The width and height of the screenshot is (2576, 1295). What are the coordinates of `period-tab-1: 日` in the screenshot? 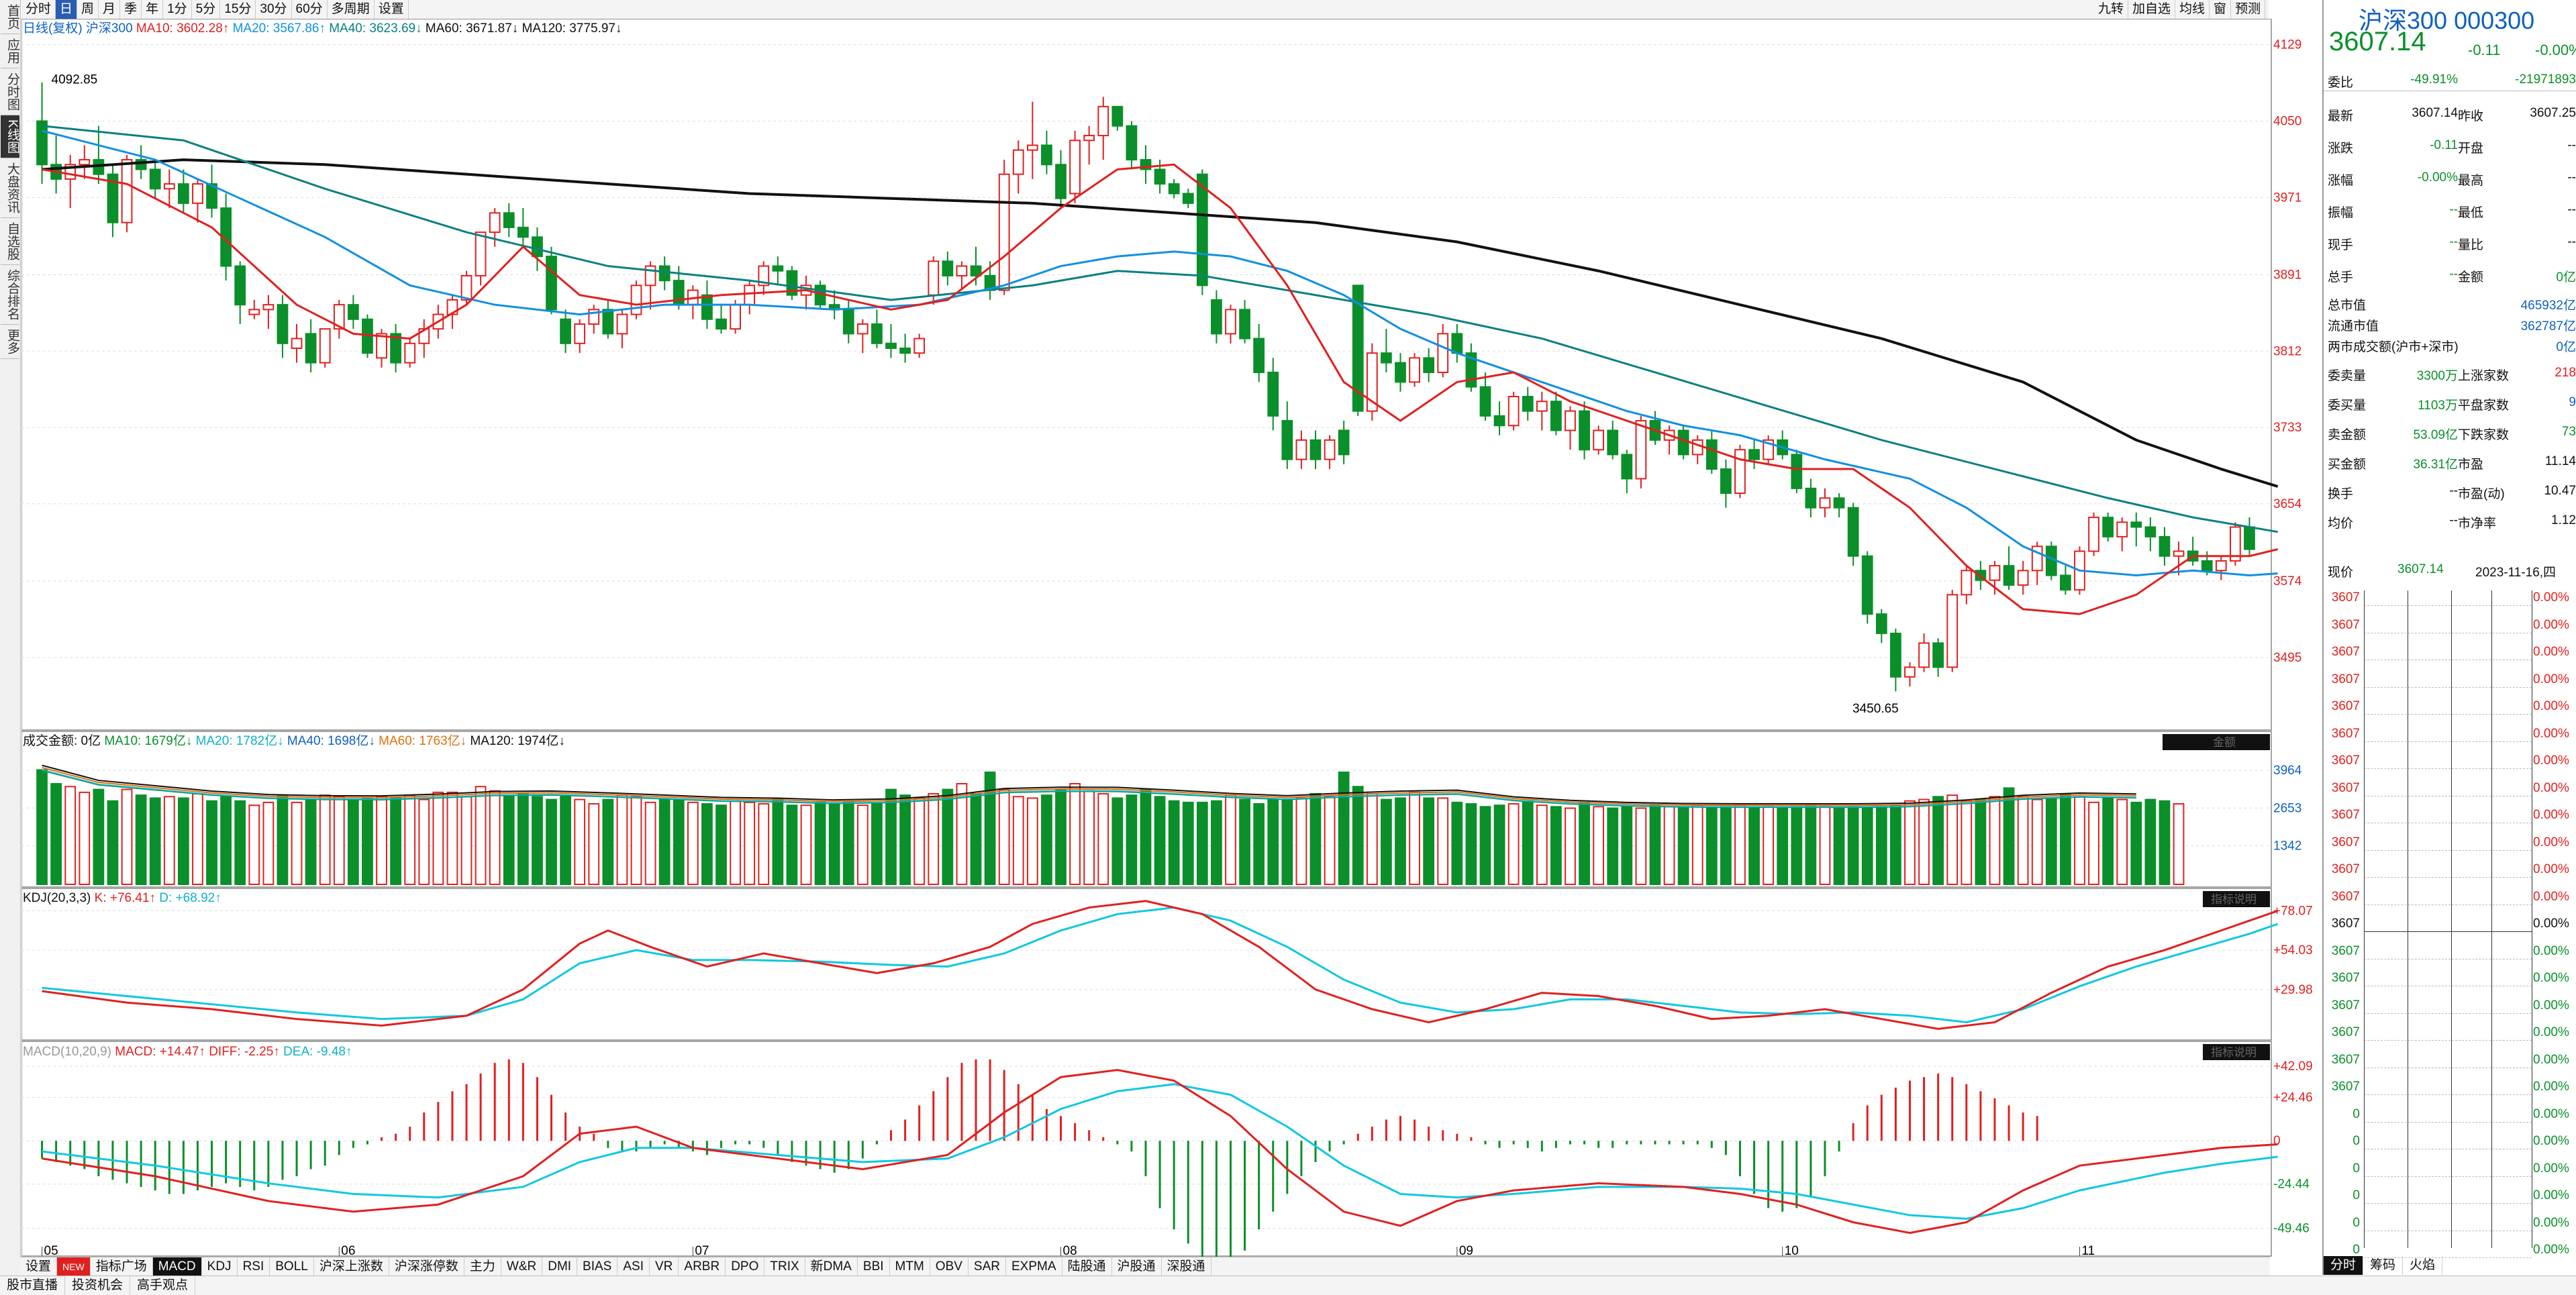 It's located at (67, 9).